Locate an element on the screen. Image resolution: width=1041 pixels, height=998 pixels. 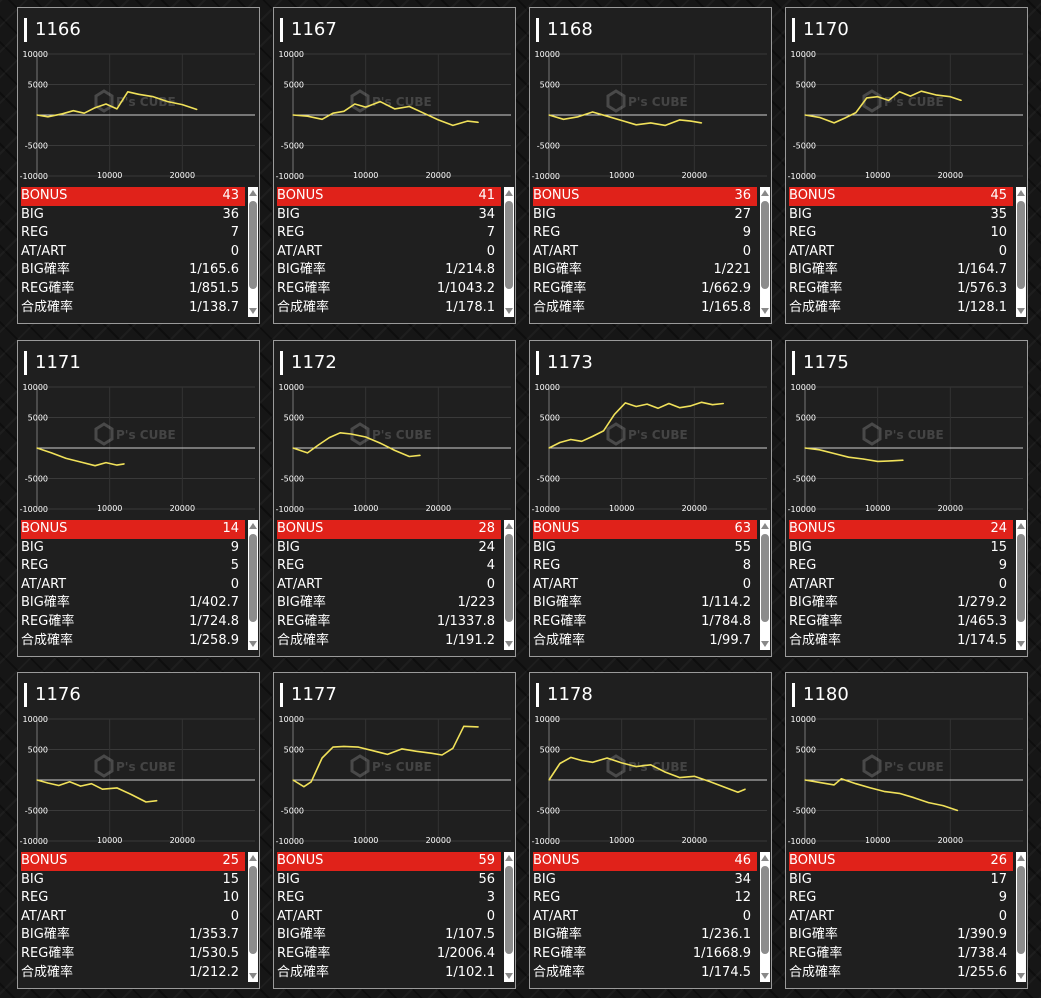
stat-value: 26 is located at coordinates (998, 860).